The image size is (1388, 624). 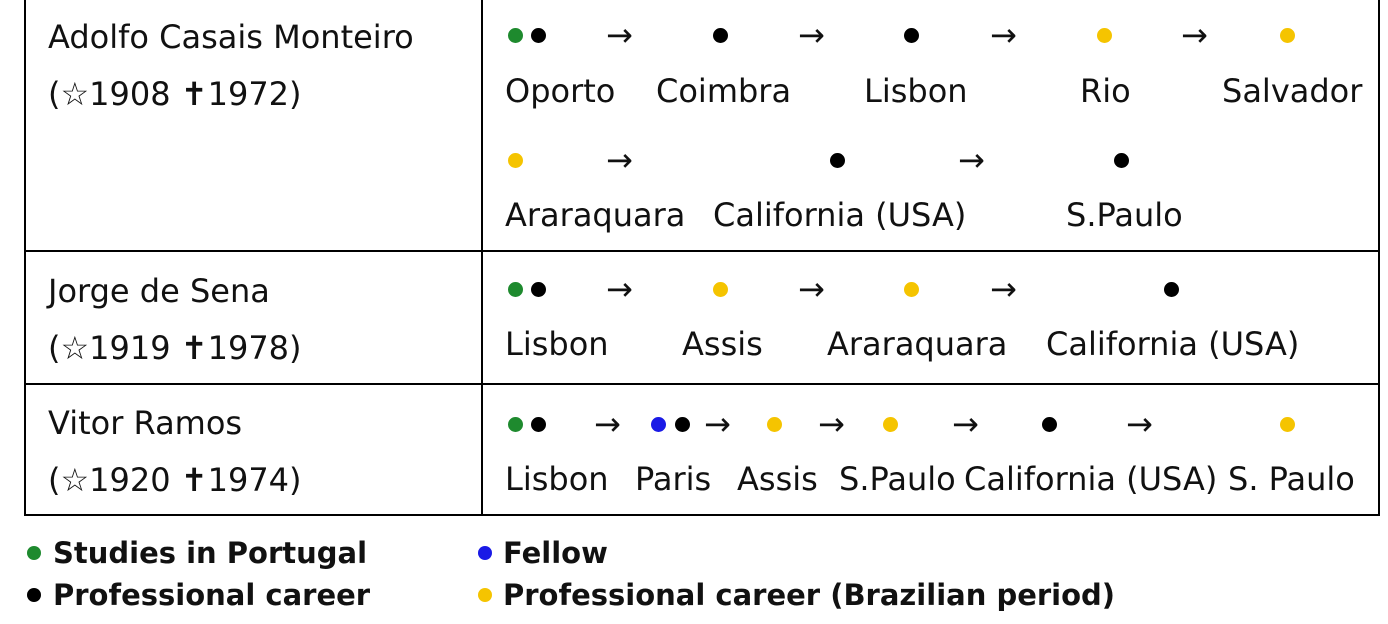 I want to click on legend-fellow: Fellow, so click(x=555, y=553).